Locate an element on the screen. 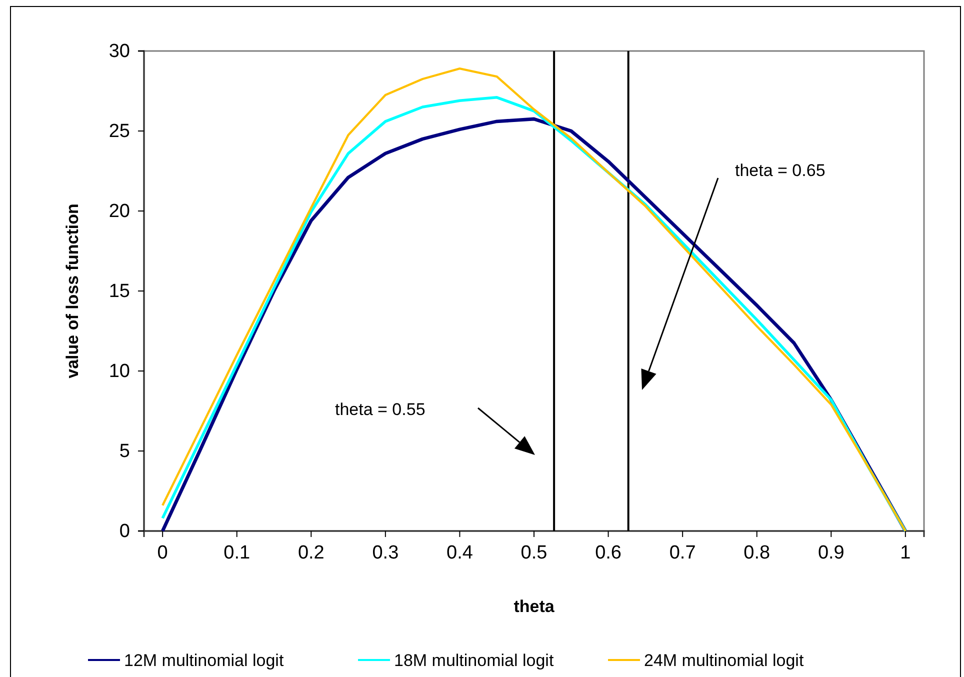 The width and height of the screenshot is (964, 677). x-tick-label: 0.1 is located at coordinates (237, 553).